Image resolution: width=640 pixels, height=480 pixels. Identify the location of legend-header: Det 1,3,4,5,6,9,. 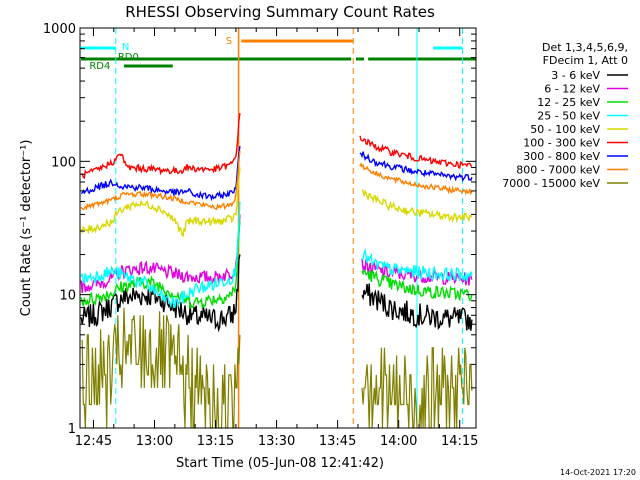
(585, 47).